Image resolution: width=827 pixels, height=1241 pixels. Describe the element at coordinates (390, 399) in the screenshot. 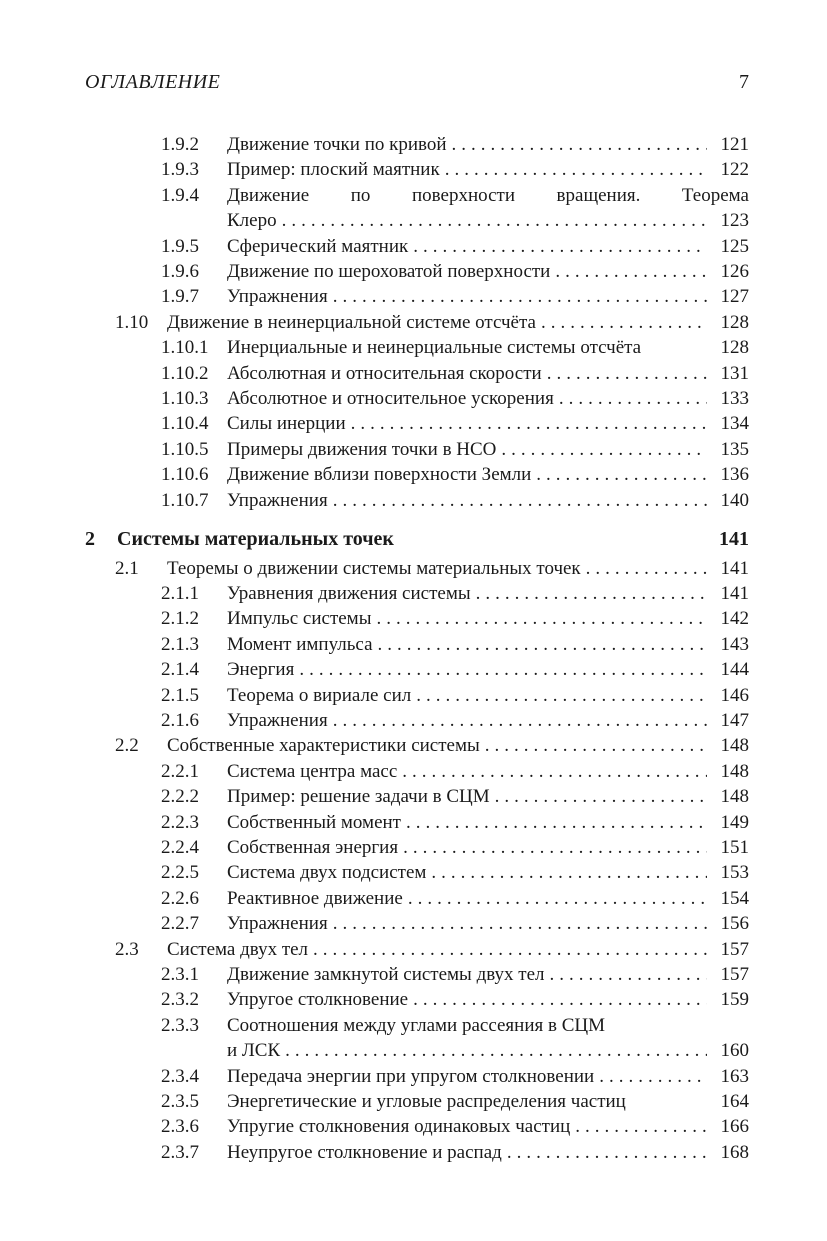

I see `entry-title: Абсолютное и относительное ускорения` at that location.